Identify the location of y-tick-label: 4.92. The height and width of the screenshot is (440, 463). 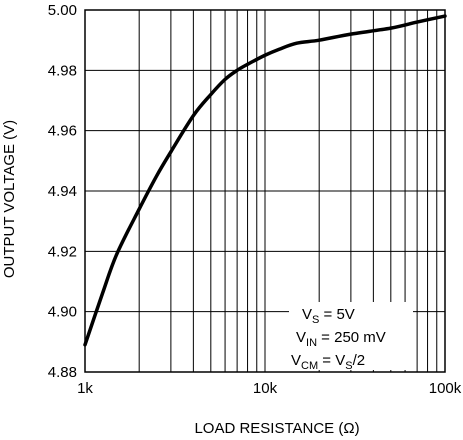
(62, 251).